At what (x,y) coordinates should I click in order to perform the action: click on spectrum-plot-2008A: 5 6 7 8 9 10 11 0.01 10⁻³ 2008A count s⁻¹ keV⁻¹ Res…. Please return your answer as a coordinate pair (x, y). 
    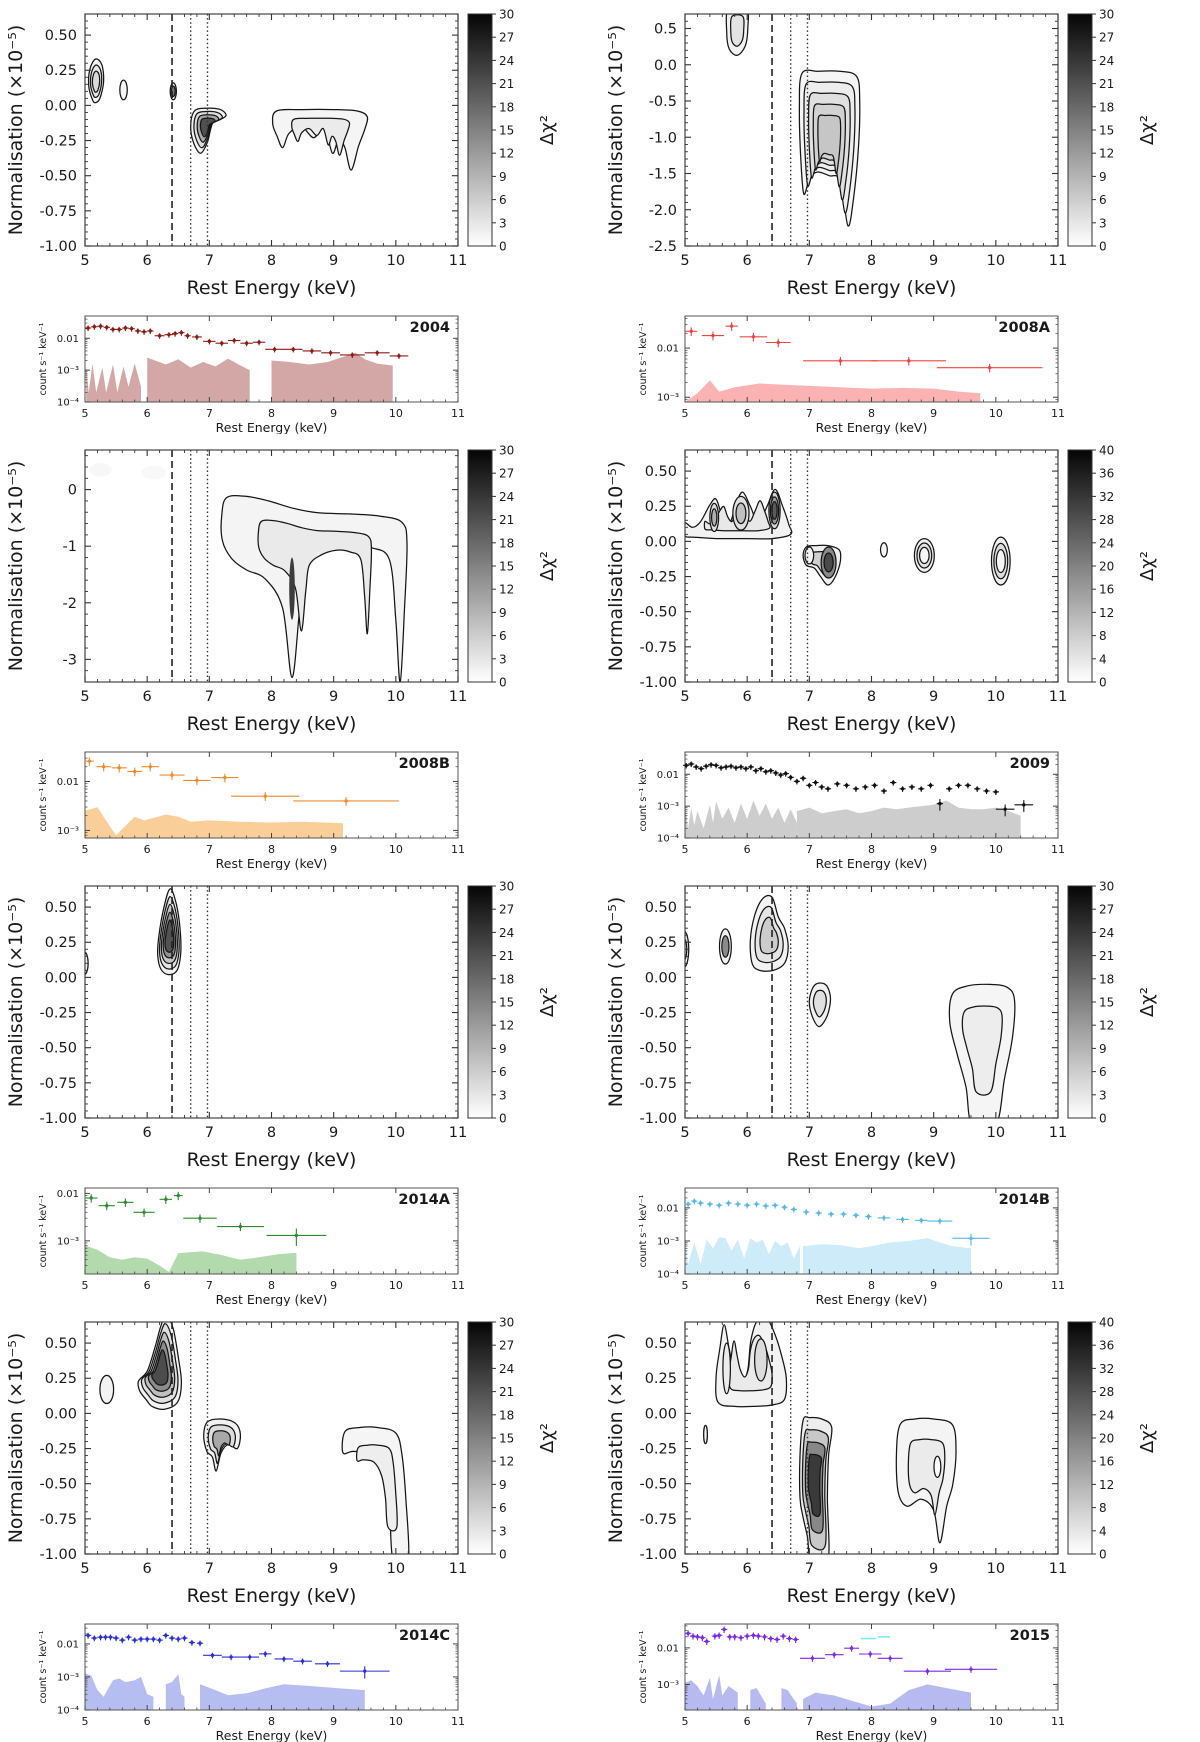
    Looking at the image, I should click on (851, 374).